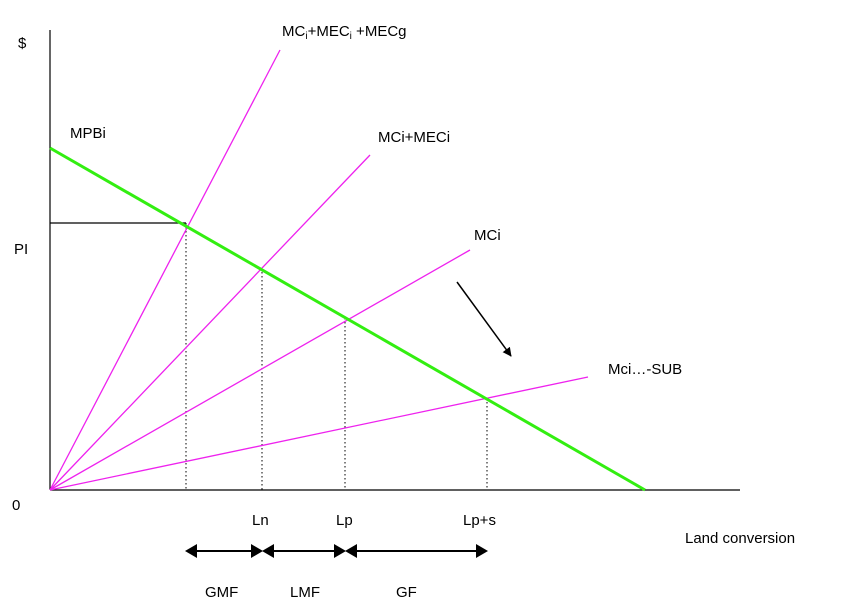 The width and height of the screenshot is (842, 605). I want to click on mc-sub-curve, so click(319, 433).